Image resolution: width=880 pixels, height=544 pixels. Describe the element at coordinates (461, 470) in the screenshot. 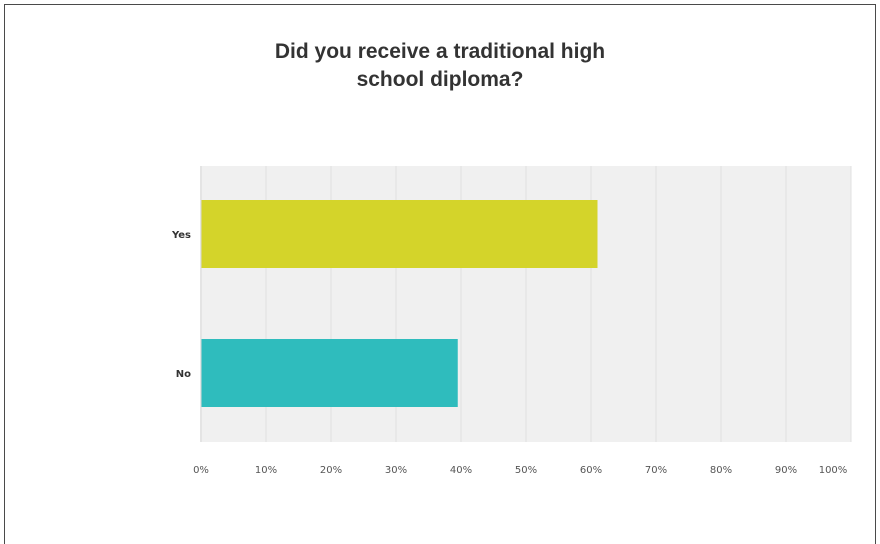

I see `x-tick-label-4: 40%` at that location.